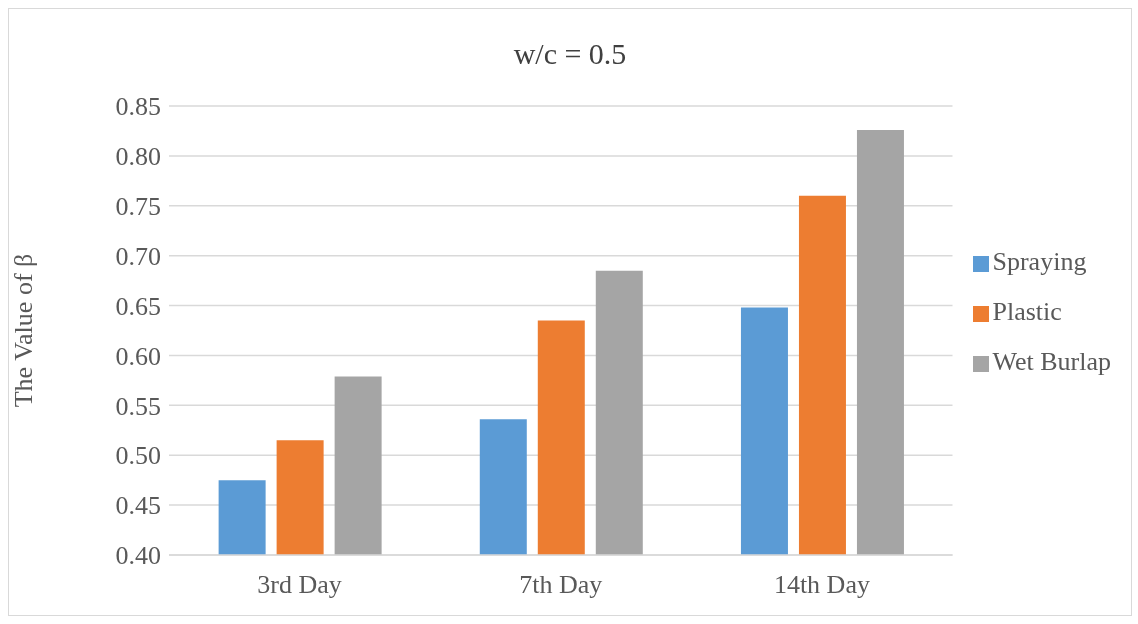 The height and width of the screenshot is (624, 1138). What do you see at coordinates (138, 306) in the screenshot?
I see `y-tick-label: 0.65` at bounding box center [138, 306].